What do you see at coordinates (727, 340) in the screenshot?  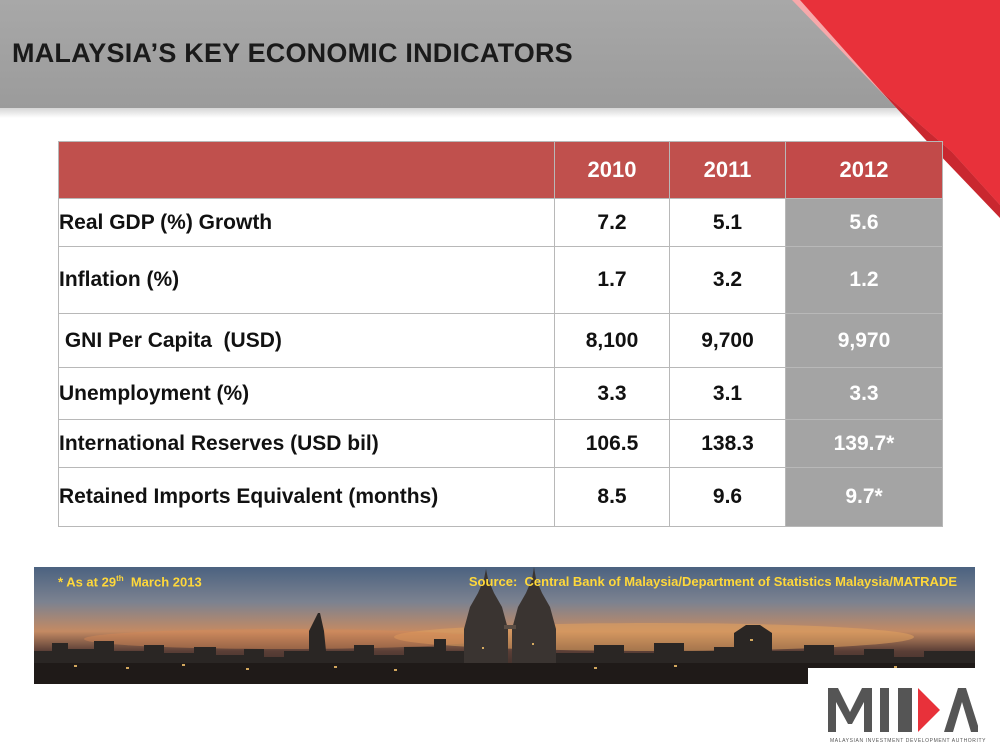 I see `cell-value: 9,700` at bounding box center [727, 340].